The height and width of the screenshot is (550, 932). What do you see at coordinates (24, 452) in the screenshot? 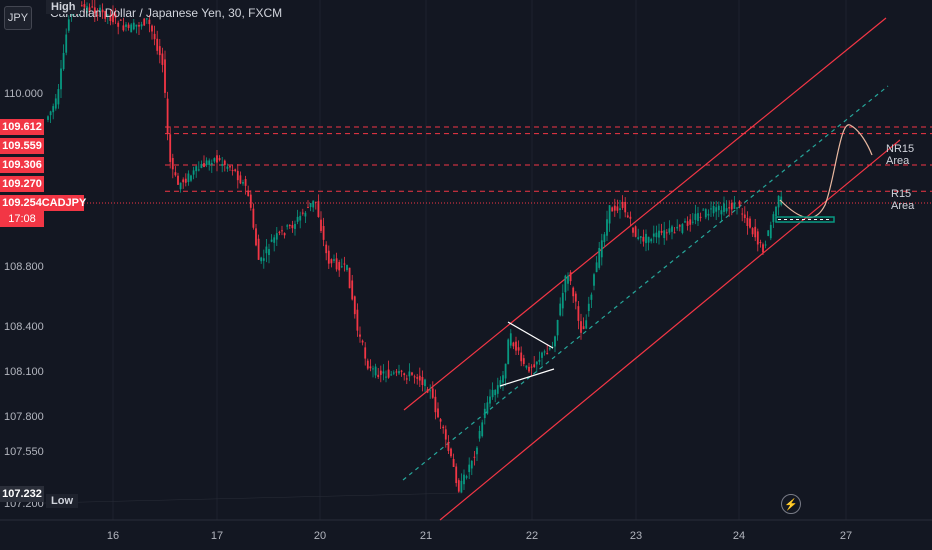
I see `price-tick-label: 107.550` at bounding box center [24, 452].